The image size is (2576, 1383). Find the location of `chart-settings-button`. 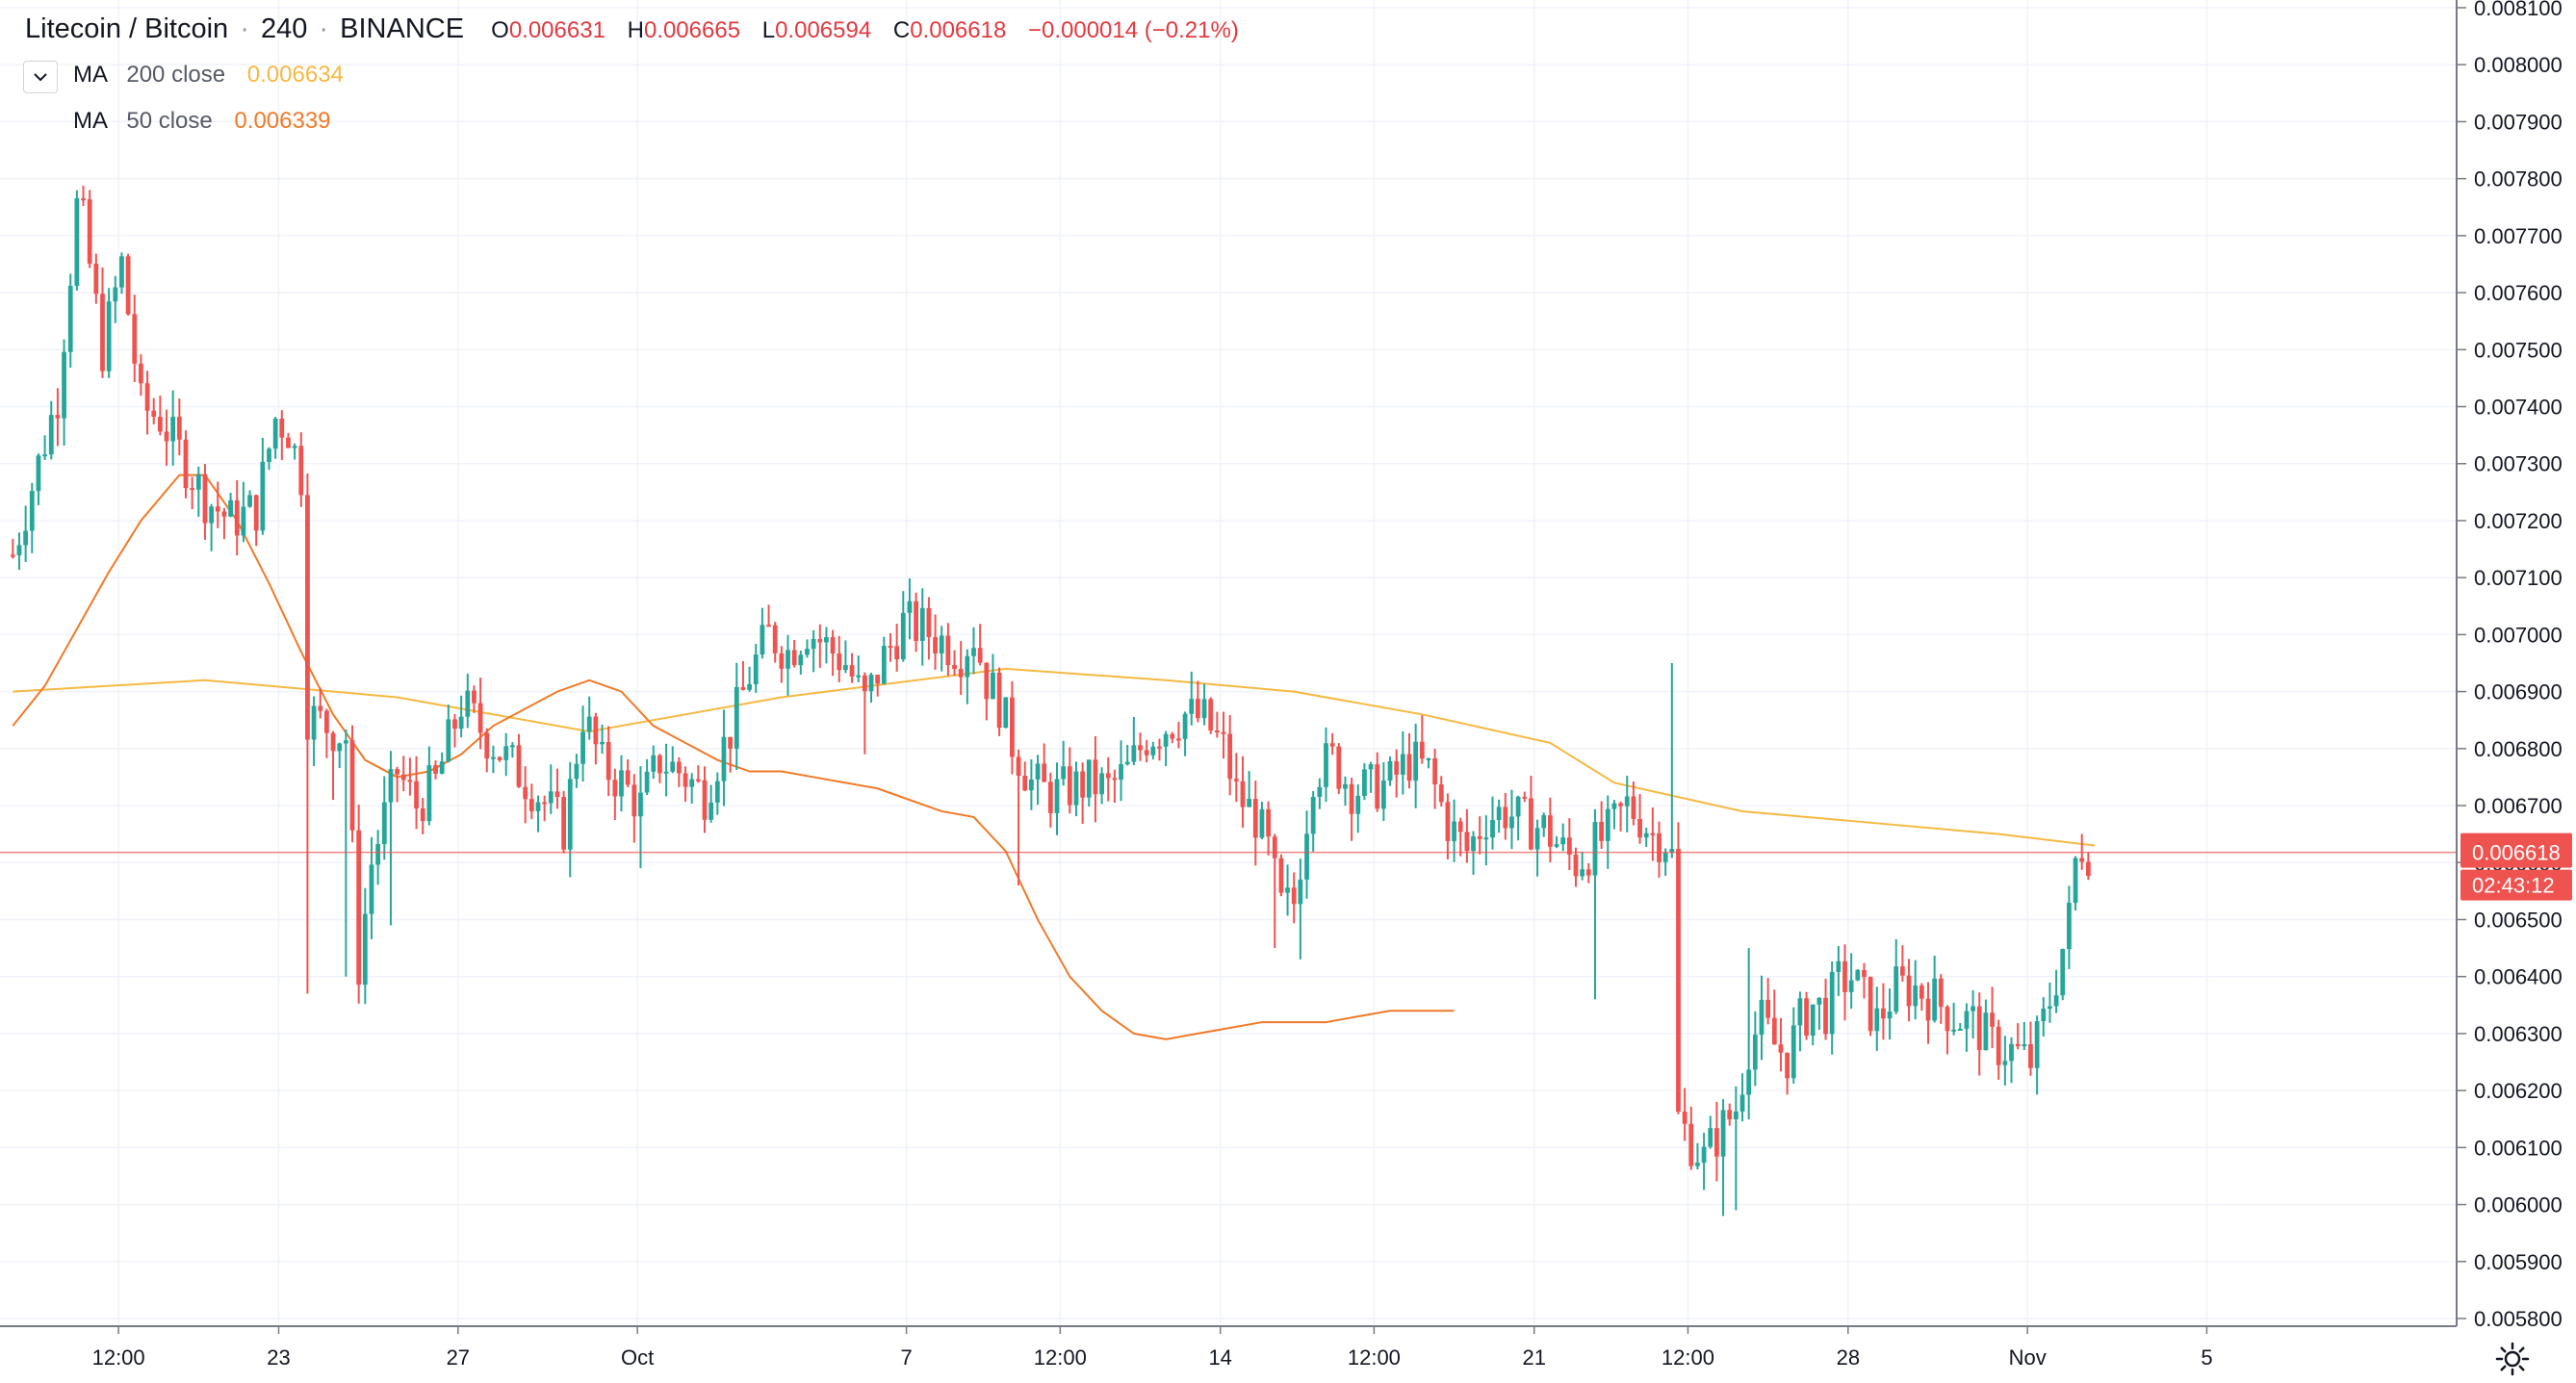

chart-settings-button is located at coordinates (2512, 1359).